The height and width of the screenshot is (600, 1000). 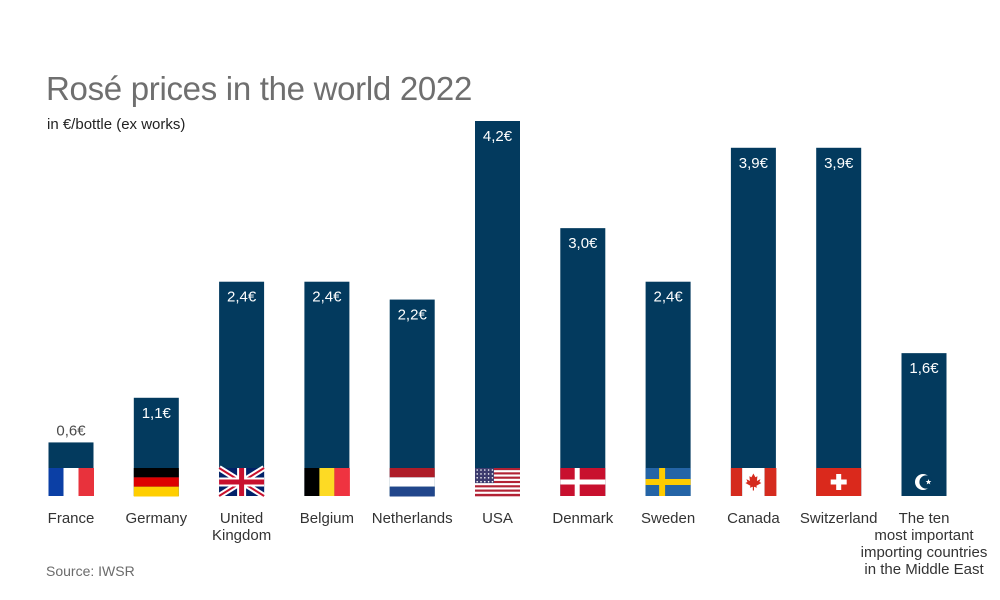 What do you see at coordinates (156, 518) in the screenshot?
I see `category-label: Germany` at bounding box center [156, 518].